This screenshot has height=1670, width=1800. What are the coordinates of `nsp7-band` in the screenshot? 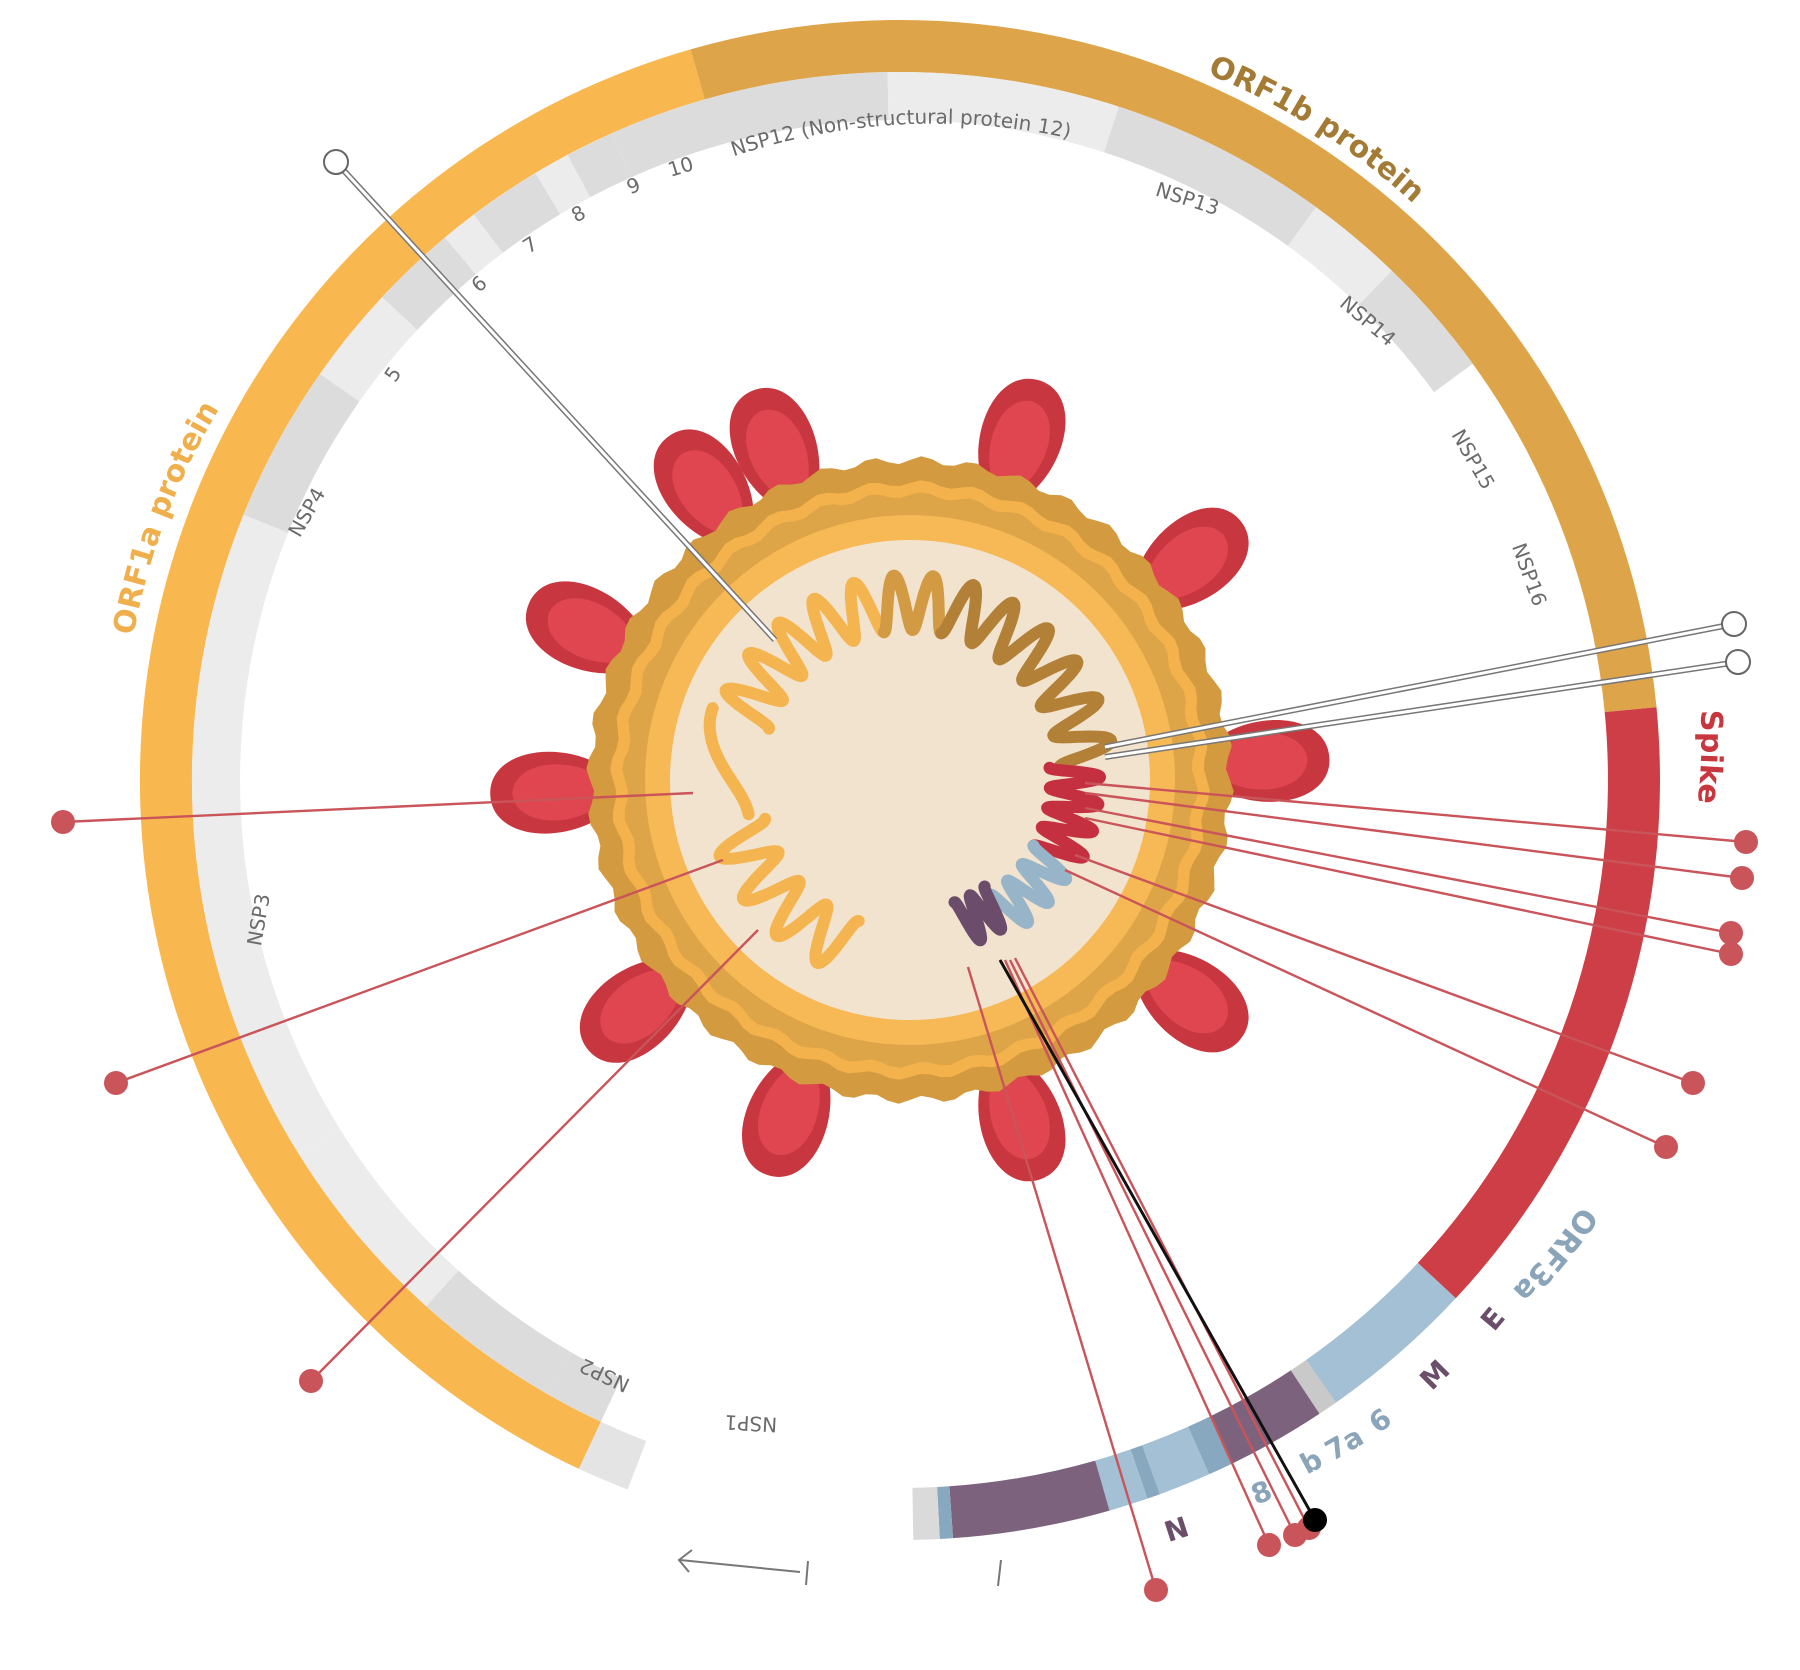 It's located at (473, 244).